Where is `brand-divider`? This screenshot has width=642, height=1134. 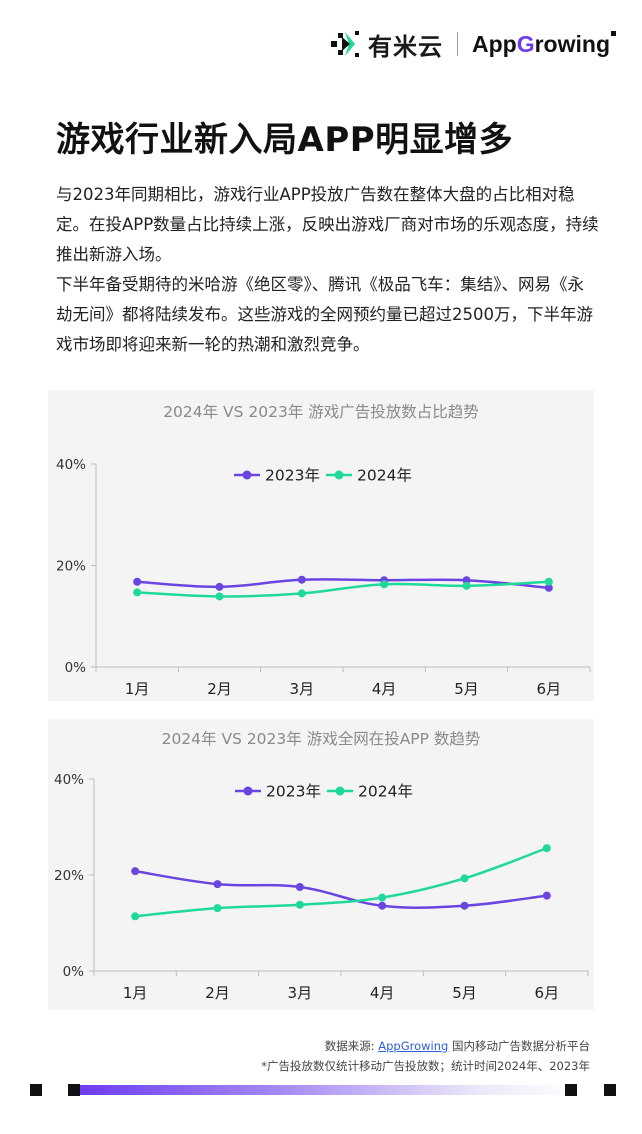
brand-divider is located at coordinates (457, 44).